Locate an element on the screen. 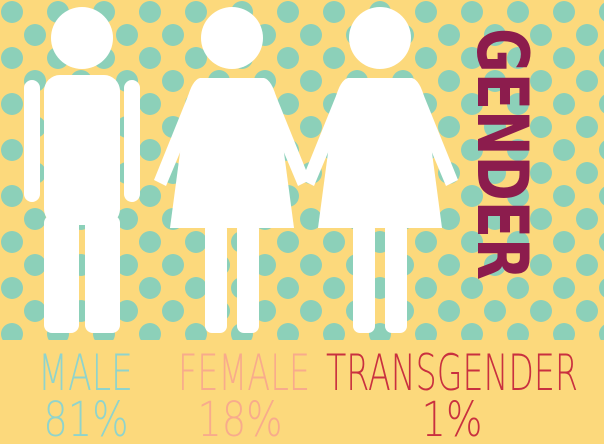  figure is located at coordinates (82, 170).